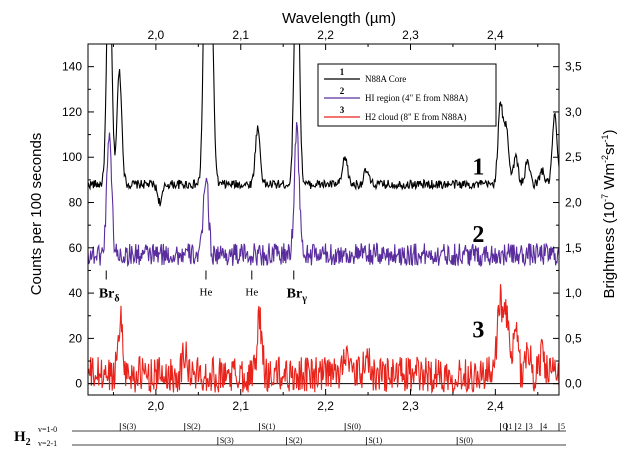 The image size is (638, 450). Describe the element at coordinates (510, 426) in the screenshot. I see `h2-line-label: 1` at that location.